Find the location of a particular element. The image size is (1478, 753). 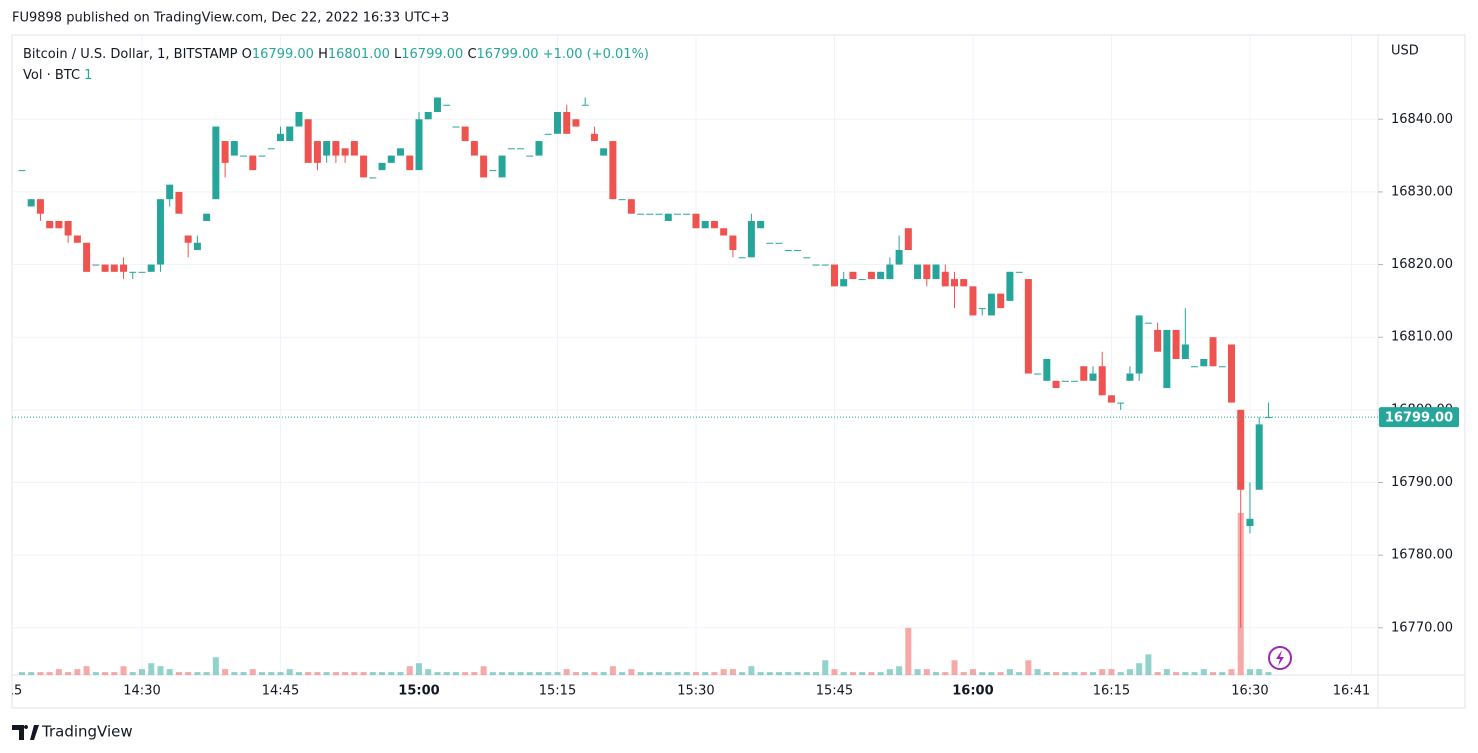

x-tick-label: 15:15 is located at coordinates (557, 691).